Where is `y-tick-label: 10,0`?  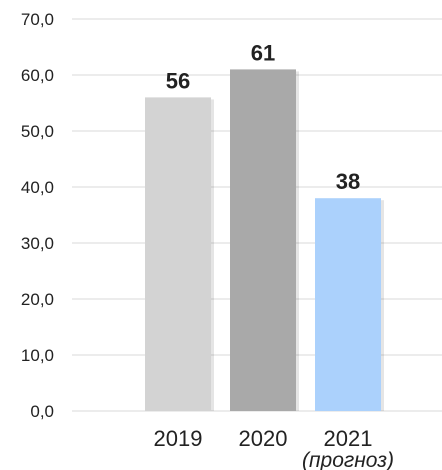 y-tick-label: 10,0 is located at coordinates (37, 355).